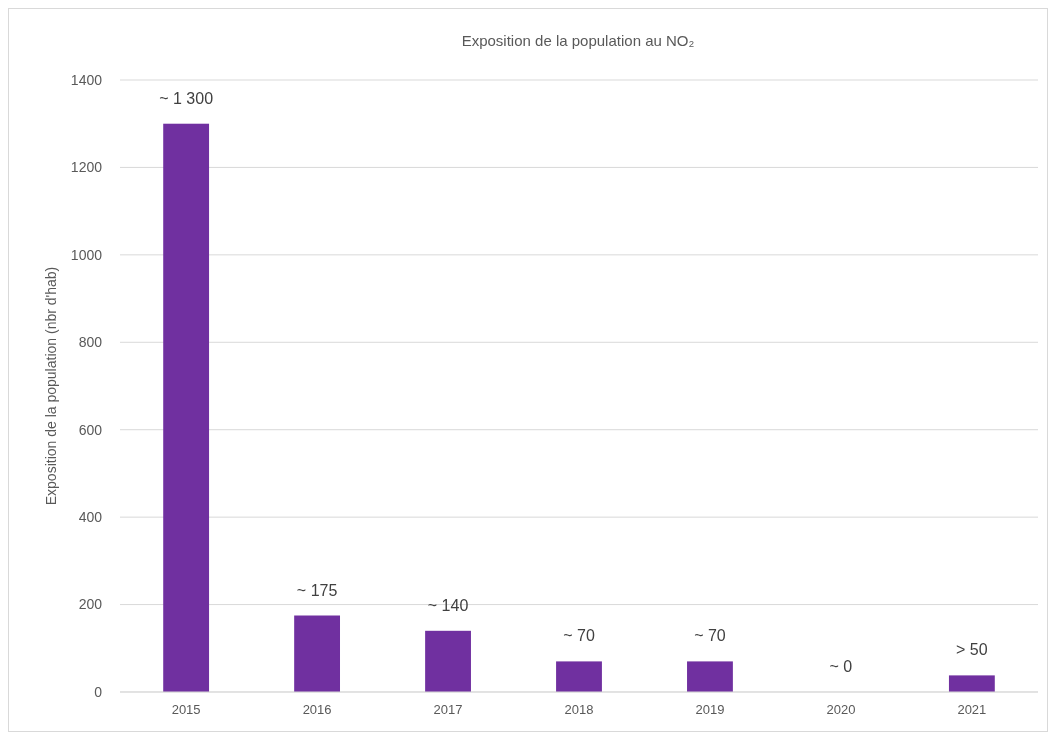  What do you see at coordinates (98, 691) in the screenshot?
I see `y-tick-label: 0` at bounding box center [98, 691].